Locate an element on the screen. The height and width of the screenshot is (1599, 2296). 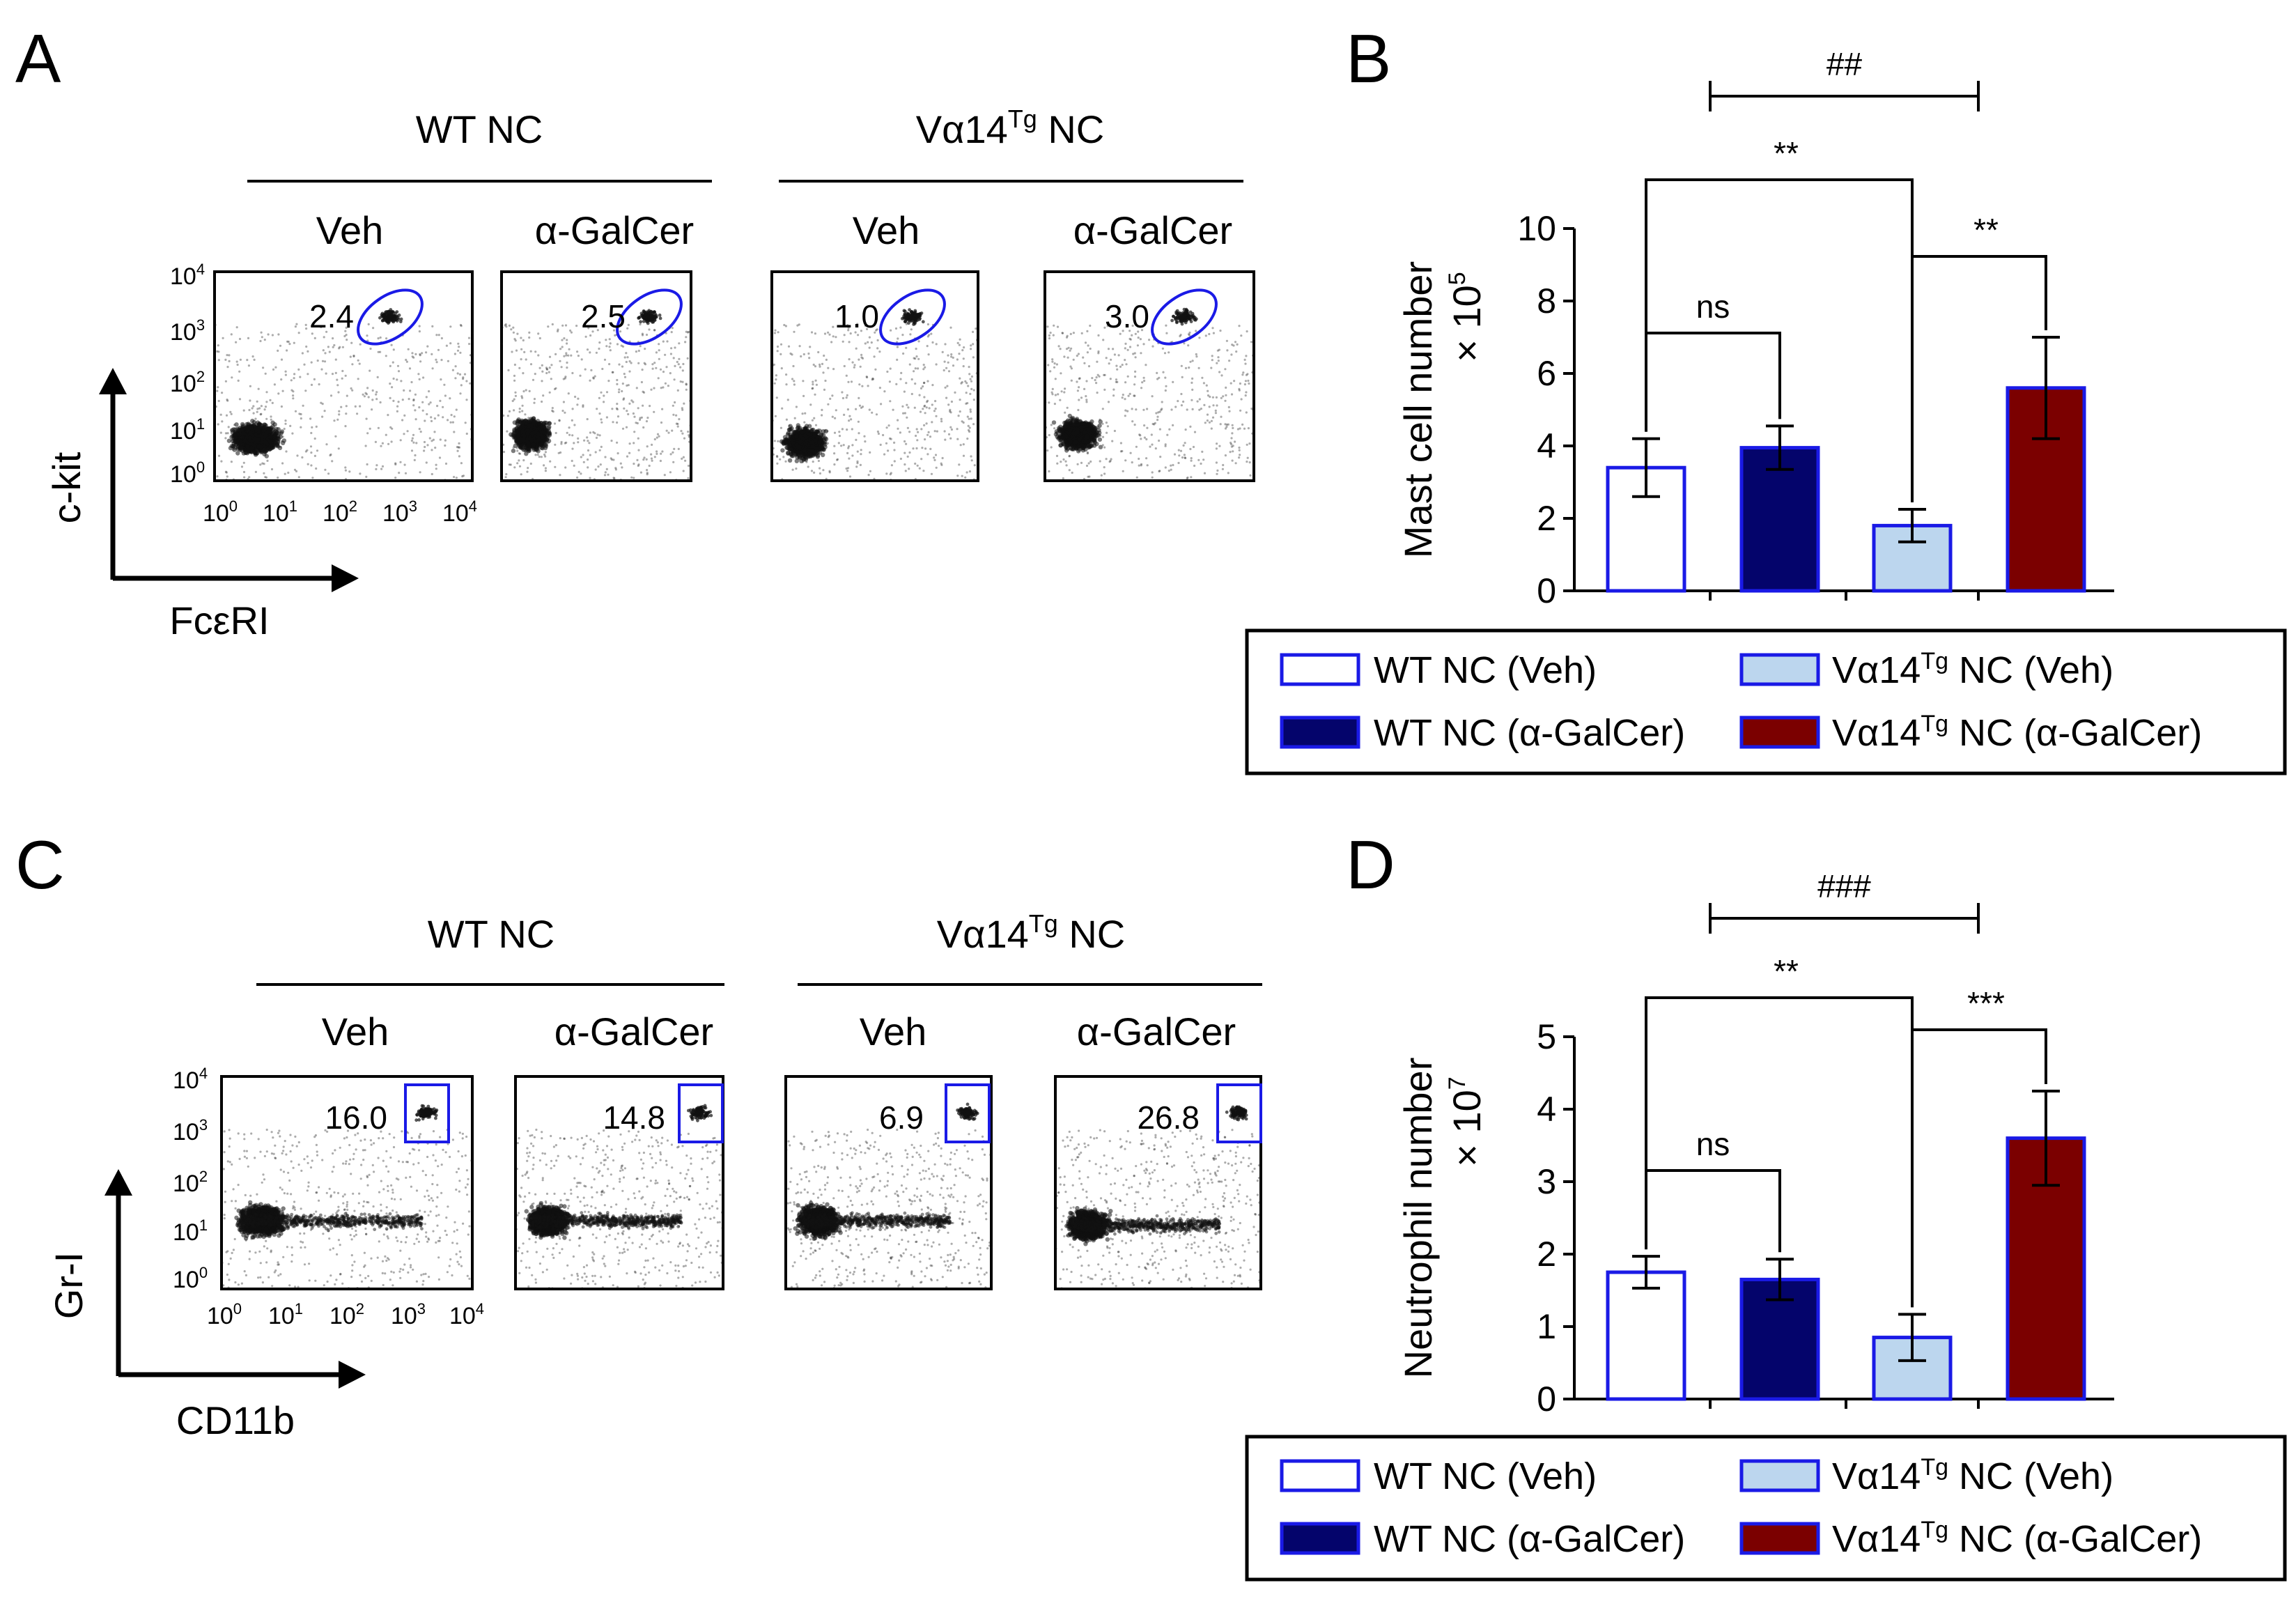
panel-c-yticks: 10⁴ 10³ 10² 10¹ 10⁰ is located at coordinates (190, 1179).